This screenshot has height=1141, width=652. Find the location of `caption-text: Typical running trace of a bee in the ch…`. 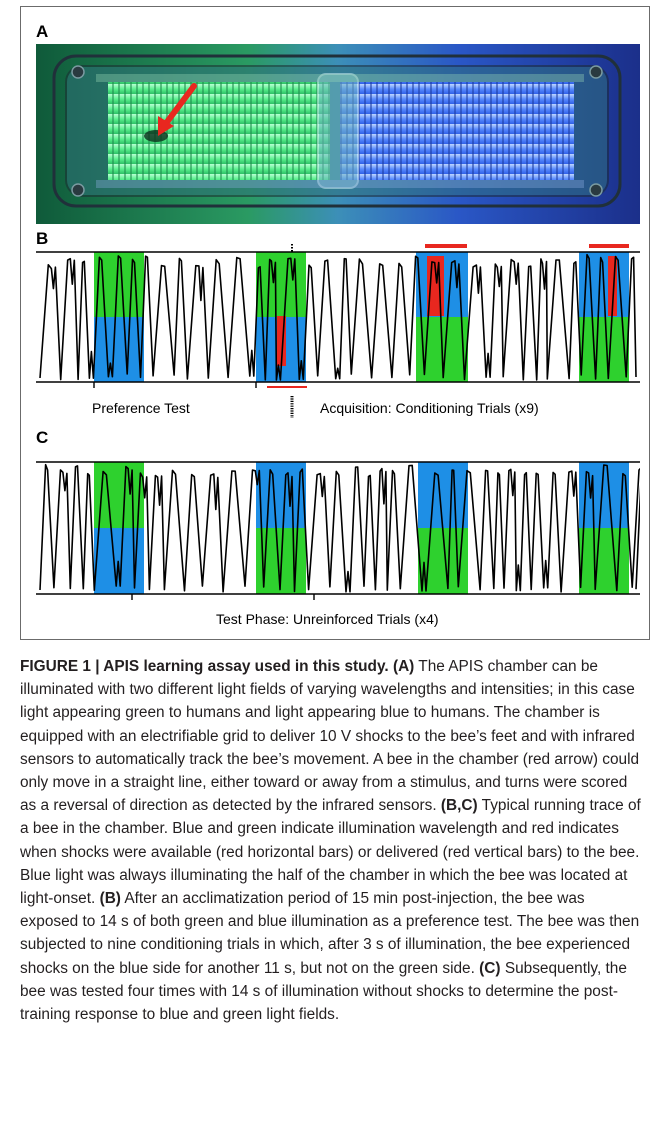

caption-text: Typical running trace of a bee in the ch… is located at coordinates (330, 852).